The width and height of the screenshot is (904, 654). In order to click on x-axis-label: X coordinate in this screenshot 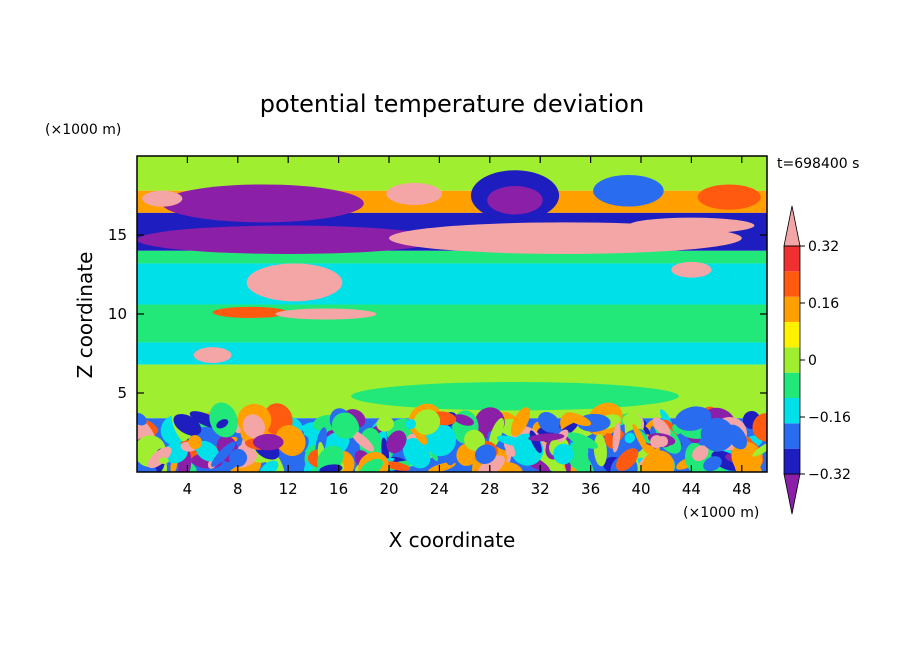, I will do `click(452, 540)`.